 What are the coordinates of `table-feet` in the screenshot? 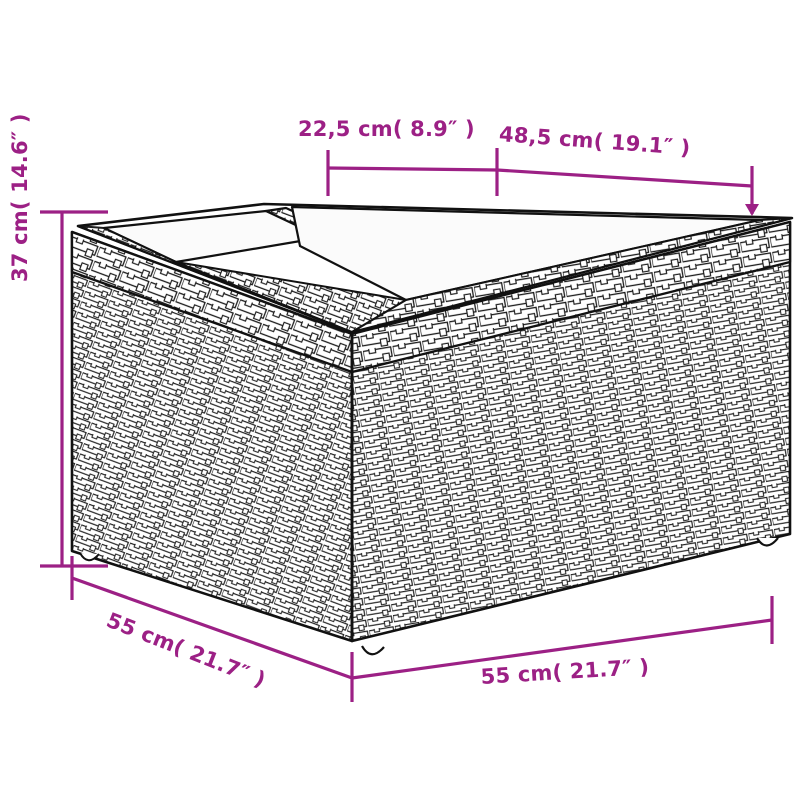 It's located at (429, 596).